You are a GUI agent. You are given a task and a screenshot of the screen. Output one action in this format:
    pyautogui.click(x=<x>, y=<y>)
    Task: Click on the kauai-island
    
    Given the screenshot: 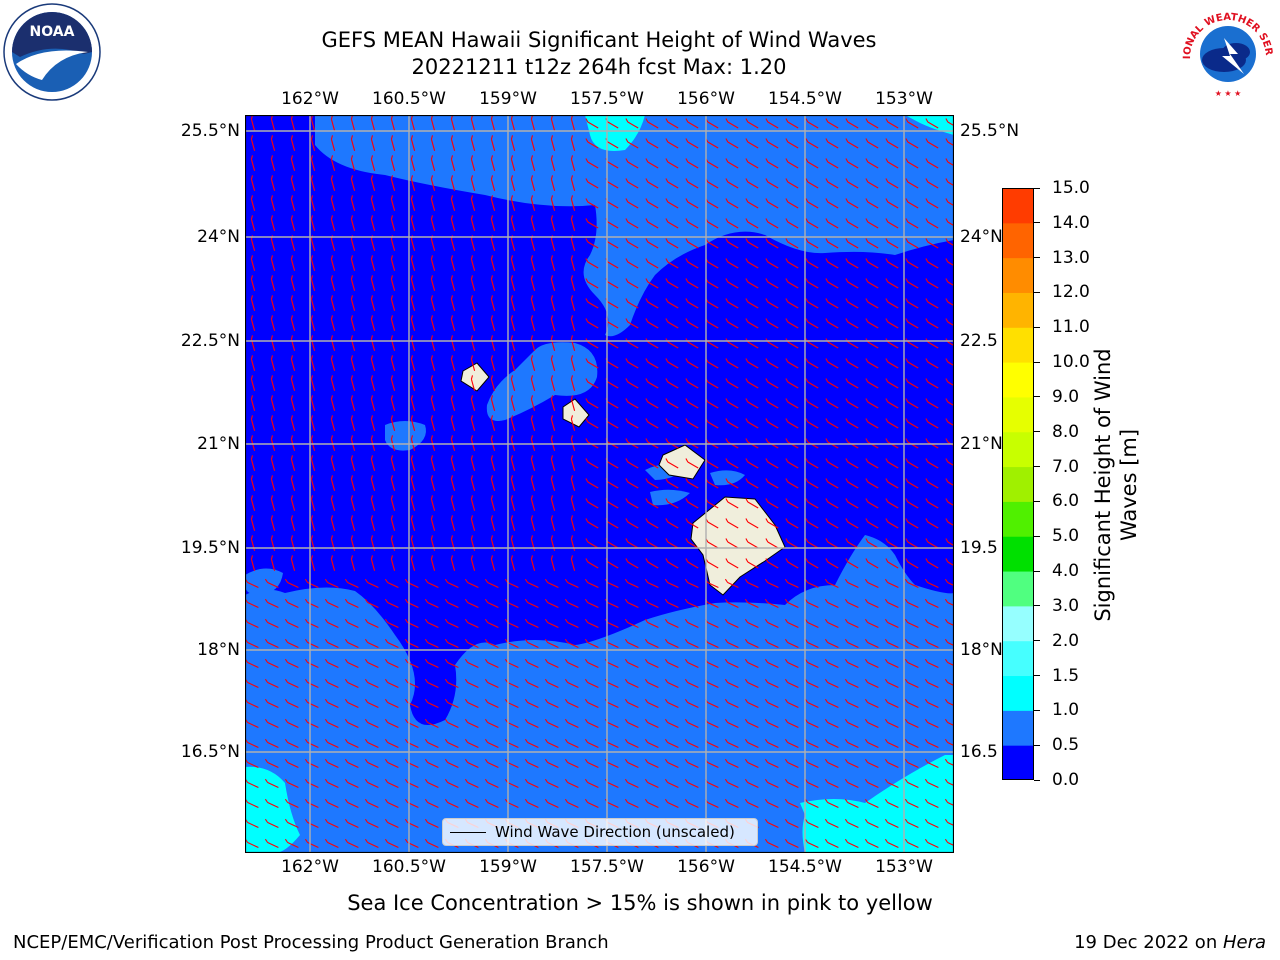 What is the action you would take?
    pyautogui.click(x=475, y=377)
    